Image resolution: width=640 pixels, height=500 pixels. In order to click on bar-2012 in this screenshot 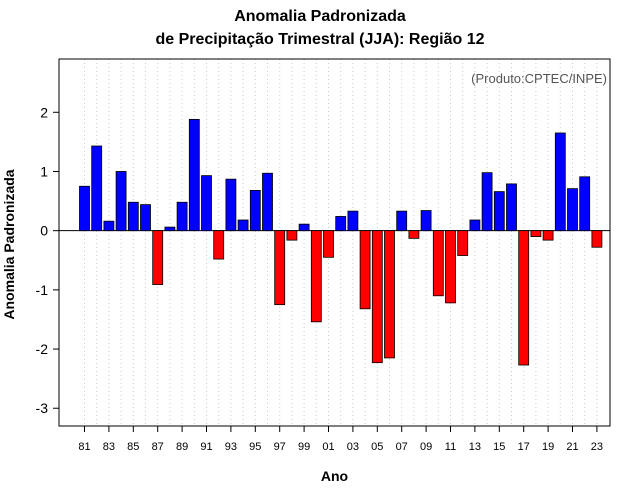, I will do `click(463, 243)`.